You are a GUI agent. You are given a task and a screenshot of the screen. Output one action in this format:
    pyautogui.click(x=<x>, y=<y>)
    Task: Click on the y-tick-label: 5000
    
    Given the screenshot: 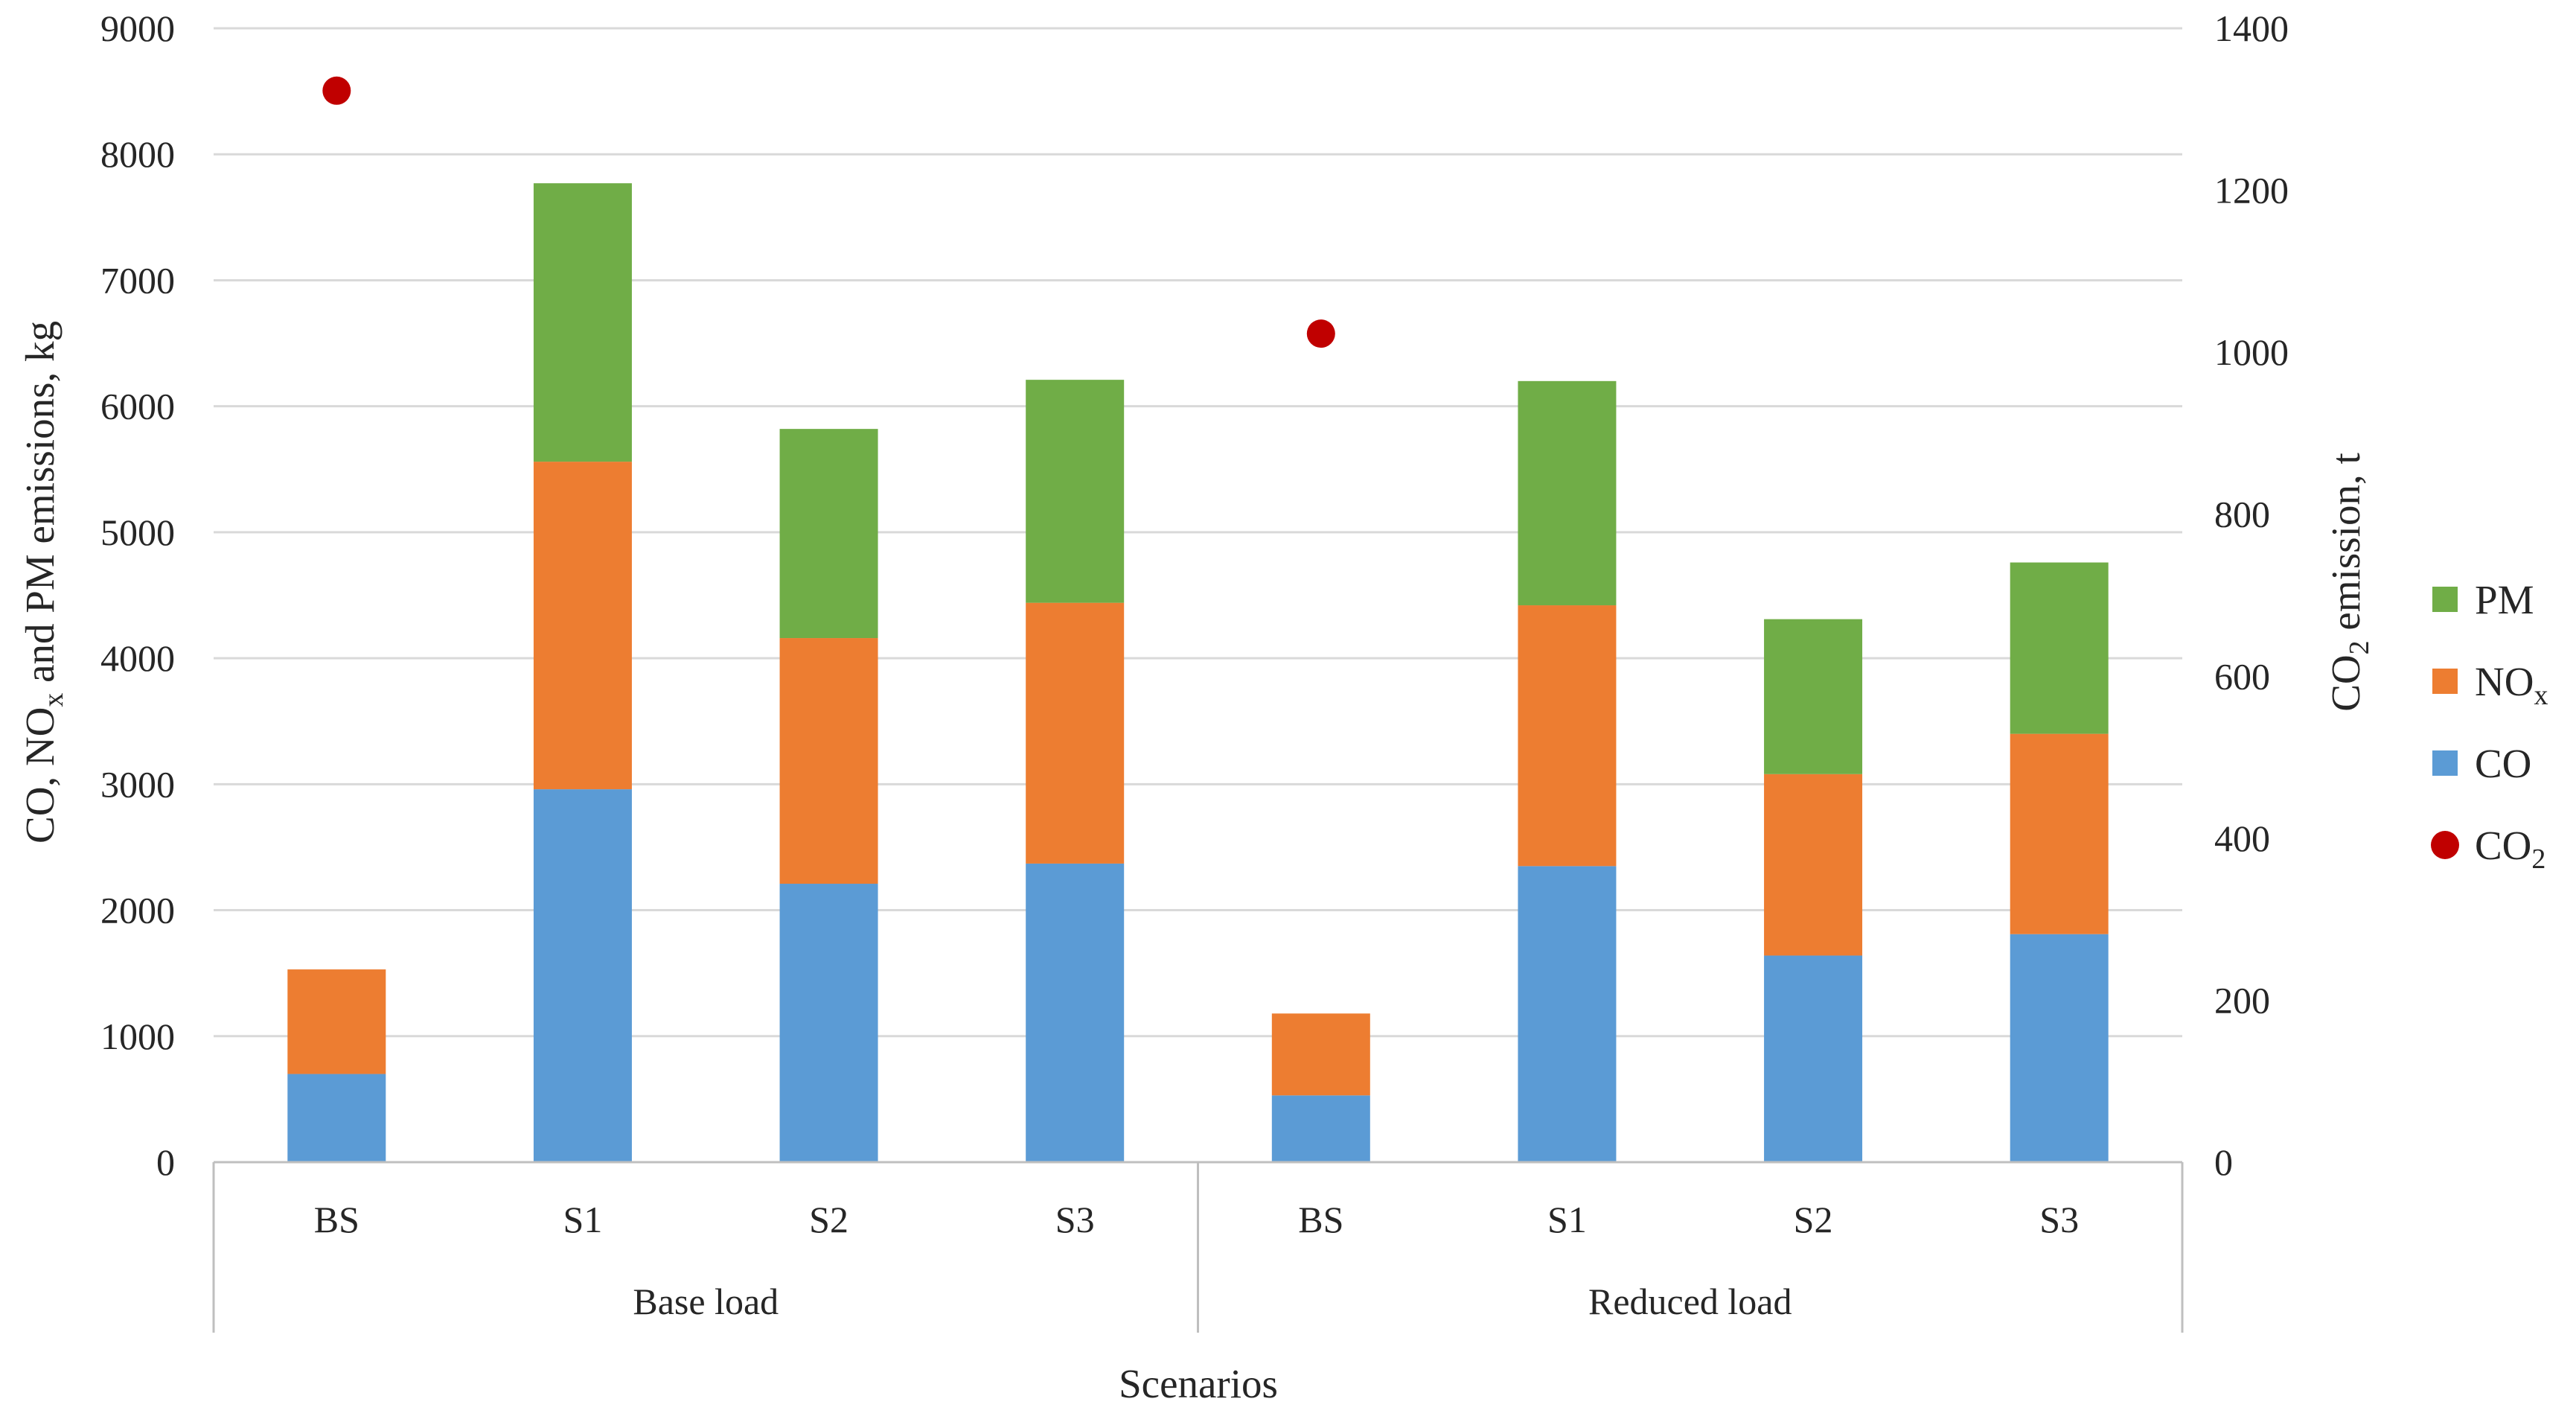 What is the action you would take?
    pyautogui.click(x=137, y=532)
    